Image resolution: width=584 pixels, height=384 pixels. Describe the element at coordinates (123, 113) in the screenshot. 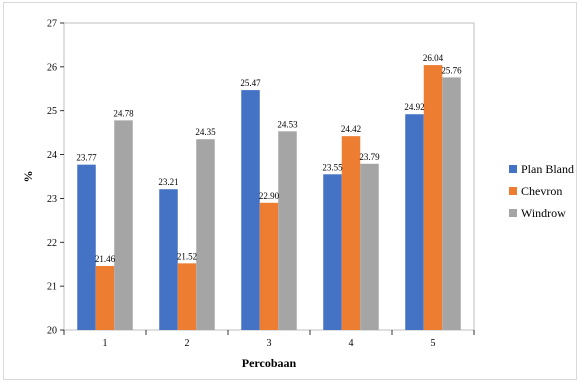

I see `data-label: 24.78` at that location.